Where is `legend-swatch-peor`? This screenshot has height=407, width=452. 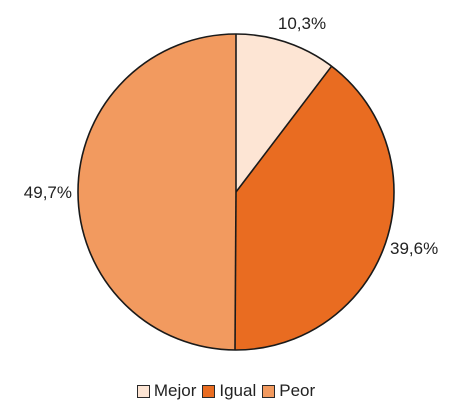
legend-swatch-peor is located at coordinates (269, 391).